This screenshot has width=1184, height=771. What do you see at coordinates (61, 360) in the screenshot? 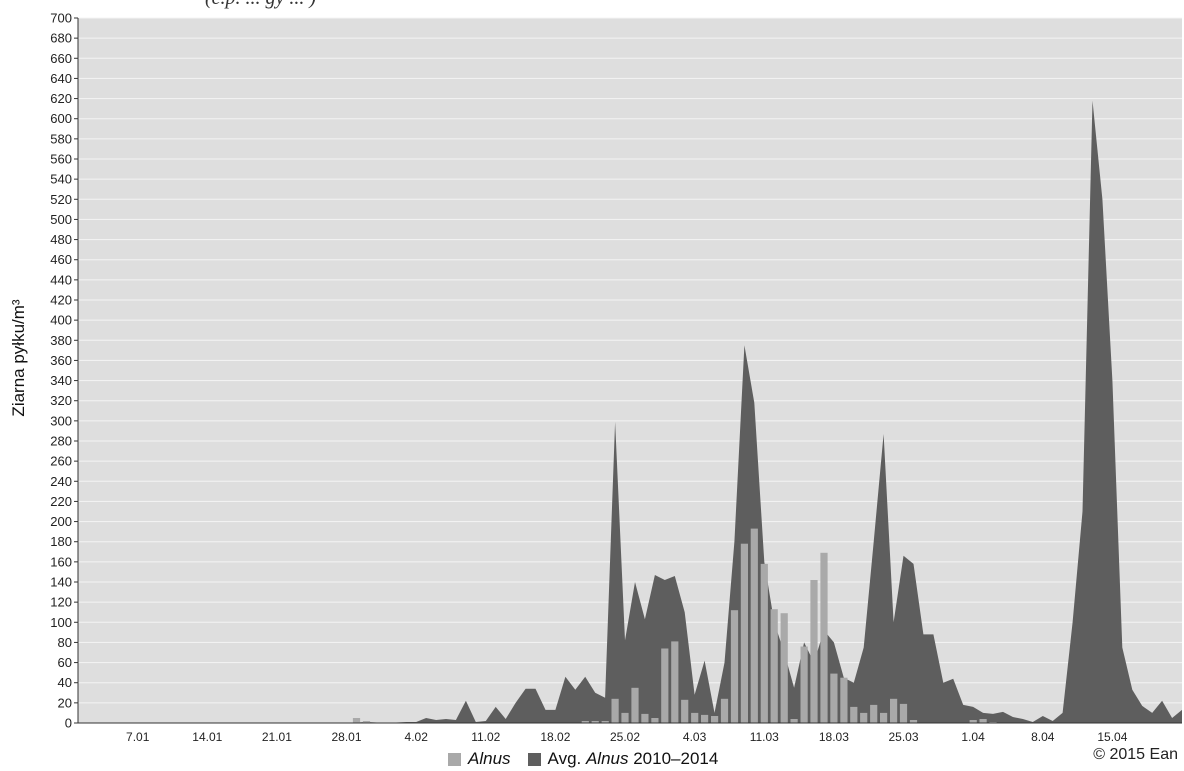
I see `y-tick-label: 360` at bounding box center [61, 360].